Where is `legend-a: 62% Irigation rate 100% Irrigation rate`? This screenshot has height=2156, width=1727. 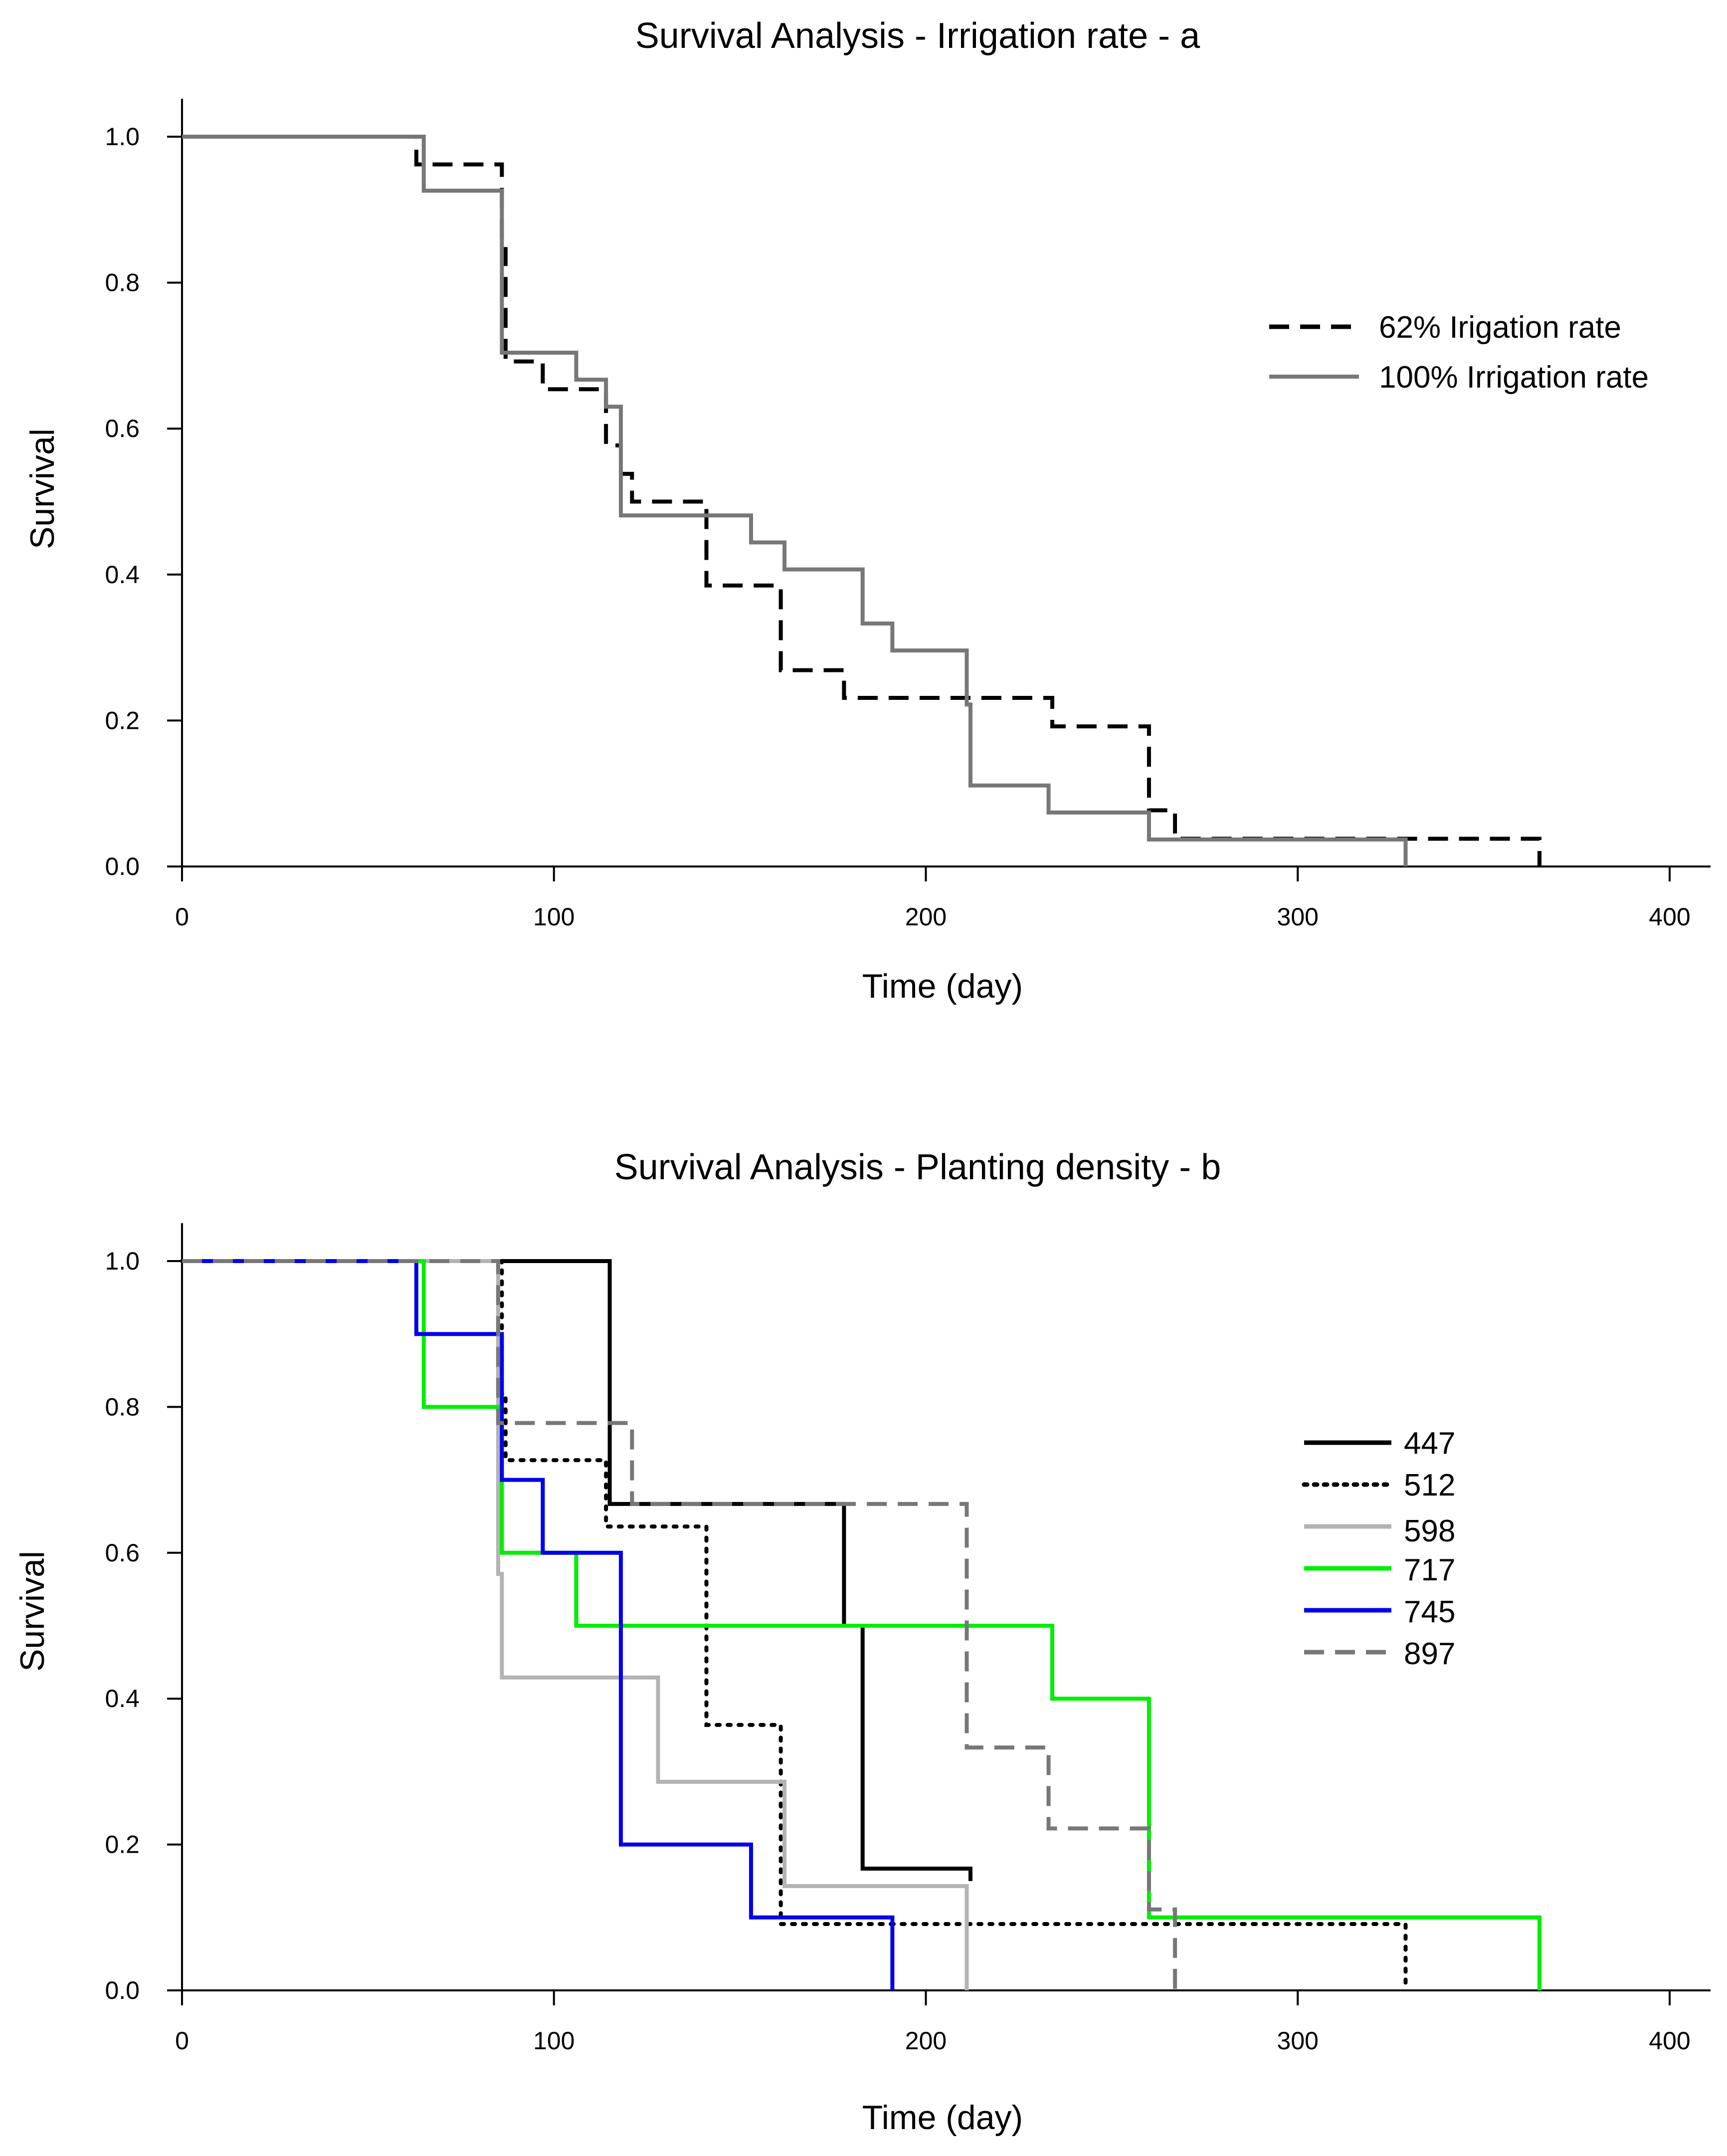
legend-a: 62% Irigation rate 100% Irrigation rate is located at coordinates (1459, 352).